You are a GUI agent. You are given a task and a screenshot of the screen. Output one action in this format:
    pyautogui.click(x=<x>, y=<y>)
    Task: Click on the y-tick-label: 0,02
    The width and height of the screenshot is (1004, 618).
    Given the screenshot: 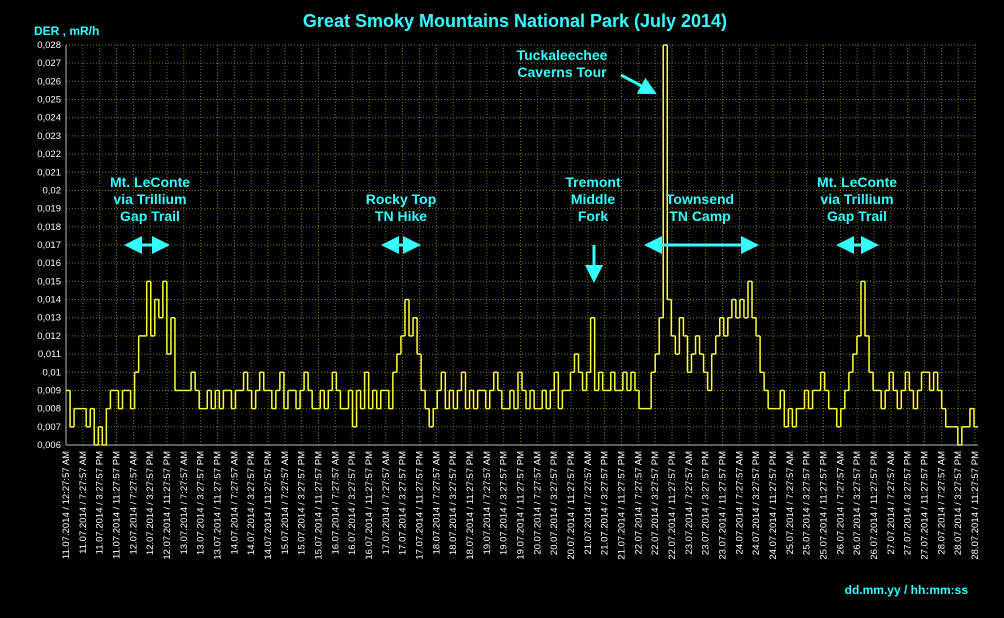 What is the action you would take?
    pyautogui.click(x=52, y=190)
    